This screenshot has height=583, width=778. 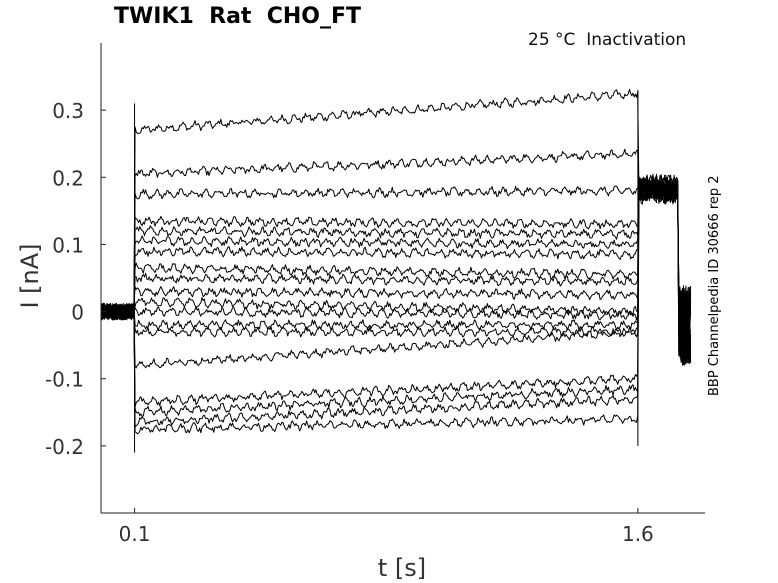 What do you see at coordinates (77, 313) in the screenshot?
I see `y-tick-label: 0` at bounding box center [77, 313].